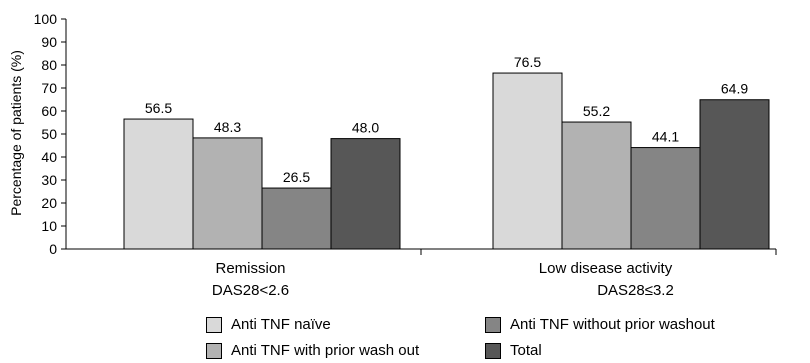  Describe the element at coordinates (49, 134) in the screenshot. I see `y-tick-label: 50` at that location.